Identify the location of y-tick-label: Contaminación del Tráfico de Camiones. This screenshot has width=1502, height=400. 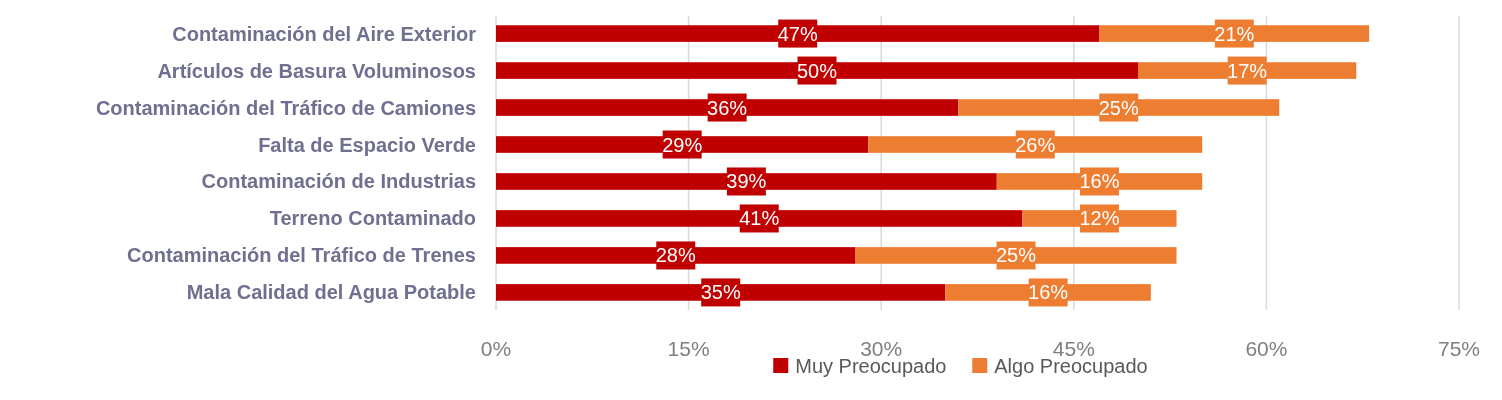
(285, 107).